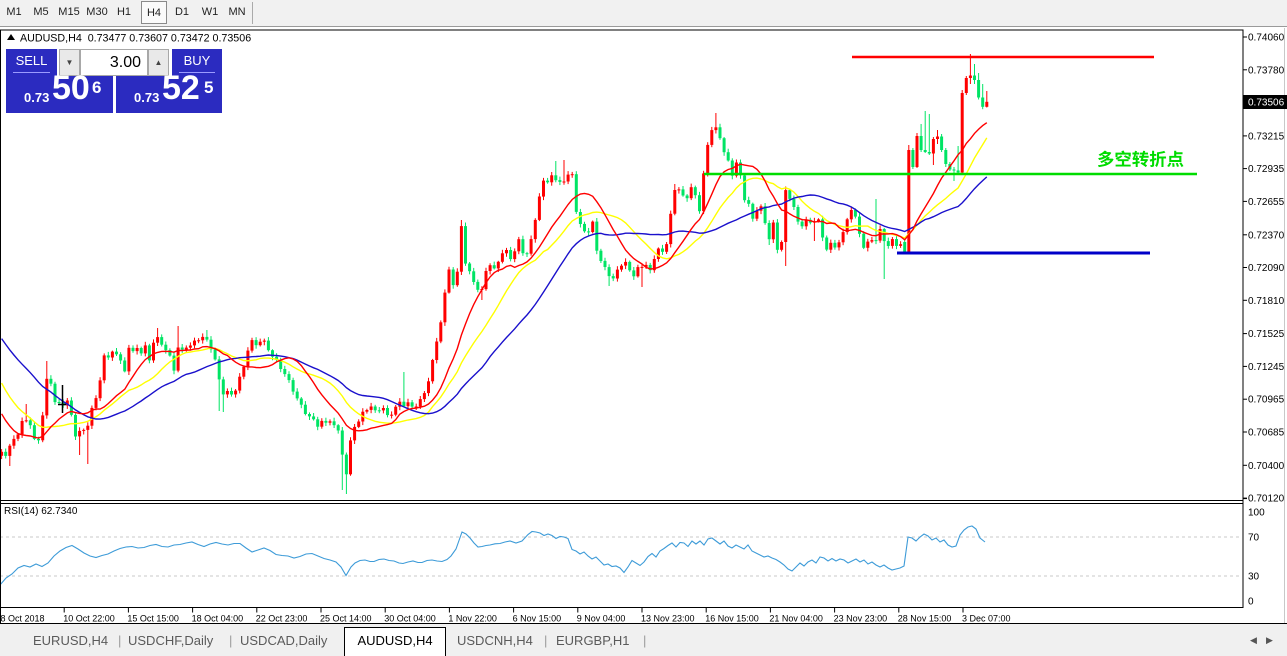 The width and height of the screenshot is (1287, 656). Describe the element at coordinates (410, 619) in the screenshot. I see `svg-text: 30 Oct 04:00` at that location.